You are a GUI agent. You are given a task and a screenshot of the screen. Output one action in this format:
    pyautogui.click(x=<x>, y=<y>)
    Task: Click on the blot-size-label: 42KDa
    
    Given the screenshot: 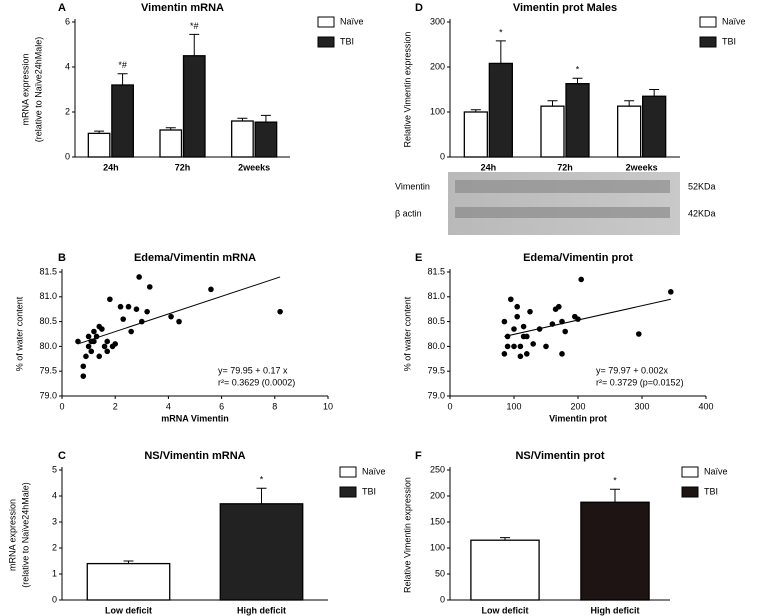 What is the action you would take?
    pyautogui.click(x=702, y=213)
    